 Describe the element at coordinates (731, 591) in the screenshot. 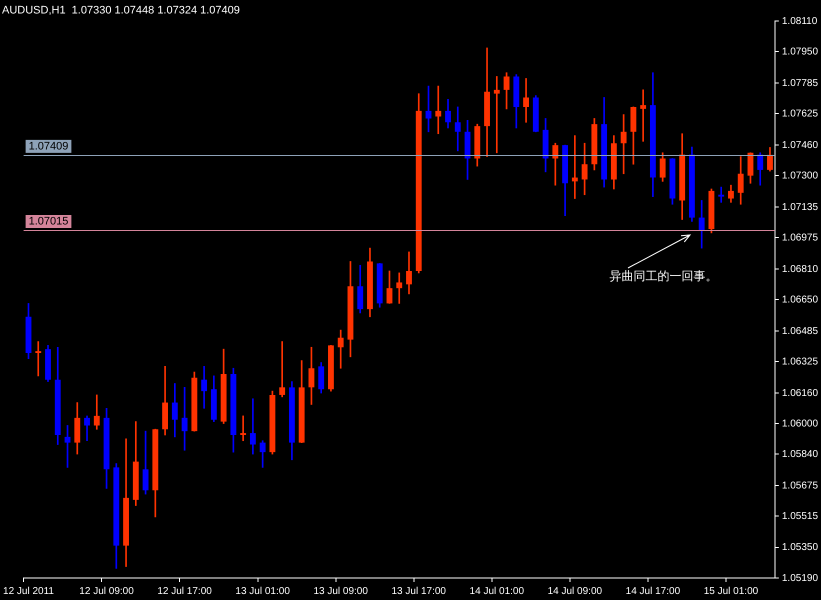

I see `x-tick-label: 15 Jul 01:00` at that location.